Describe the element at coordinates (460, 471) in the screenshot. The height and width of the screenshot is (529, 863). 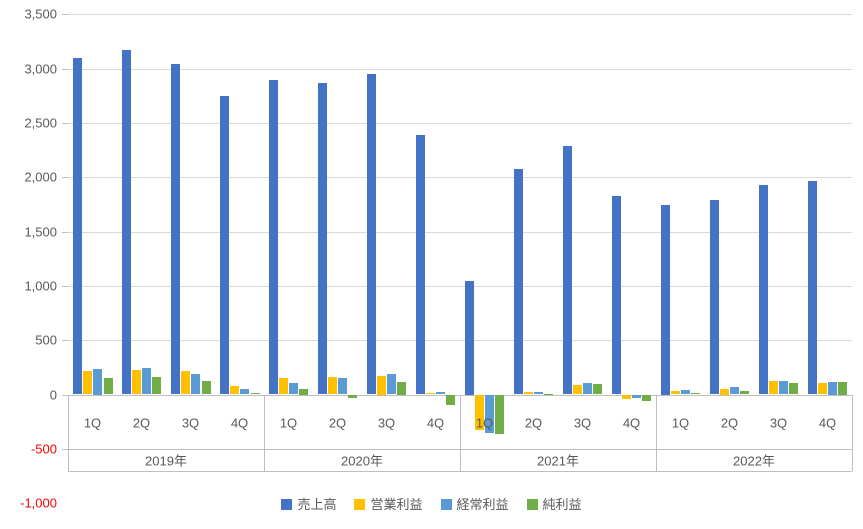
I see `year-band-bottom-line` at that location.